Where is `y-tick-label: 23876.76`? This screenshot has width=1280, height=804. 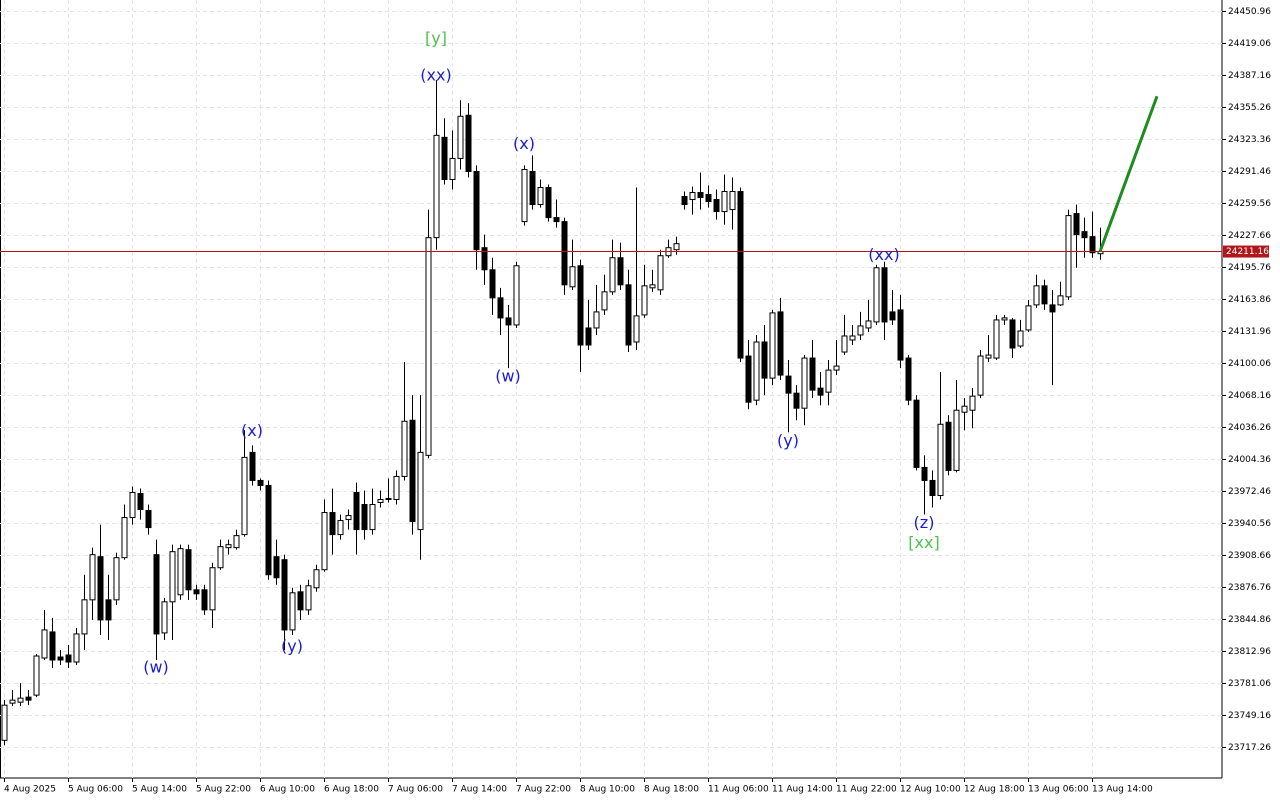 y-tick-label: 23876.76 is located at coordinates (1249, 588).